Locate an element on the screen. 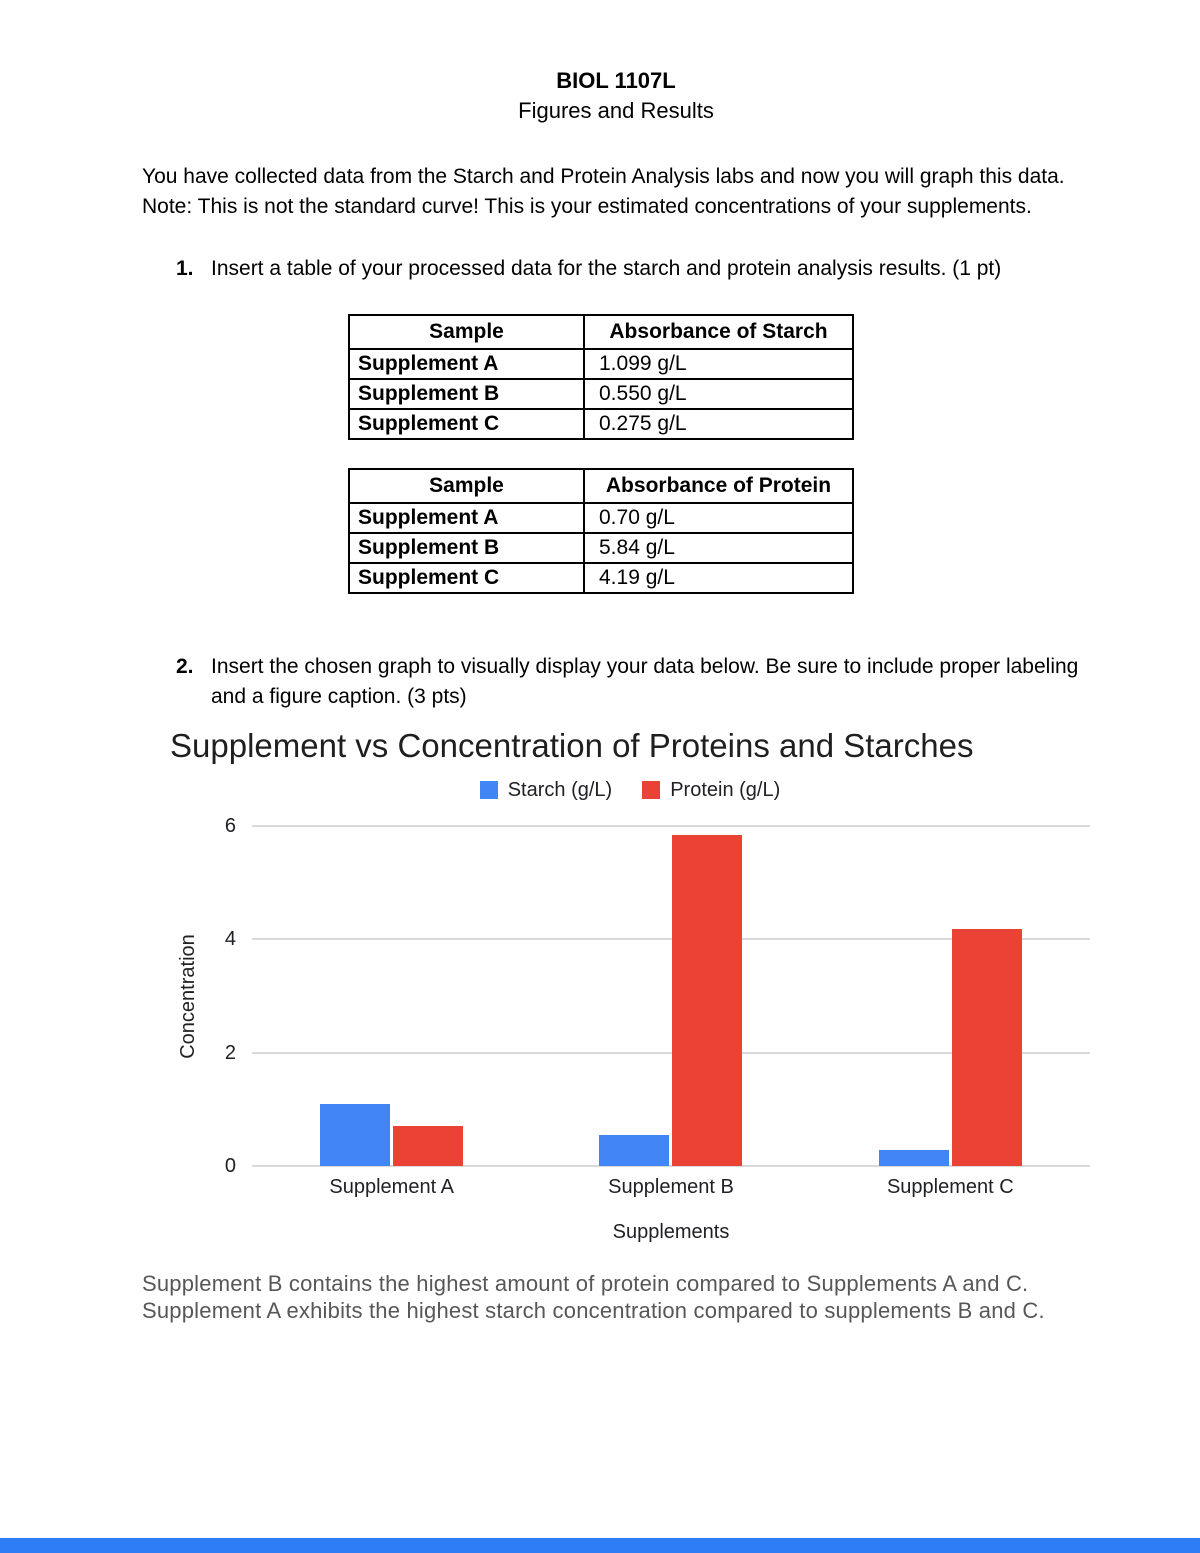  table-header-cell: Absorbance of Protein is located at coordinates (718, 486).